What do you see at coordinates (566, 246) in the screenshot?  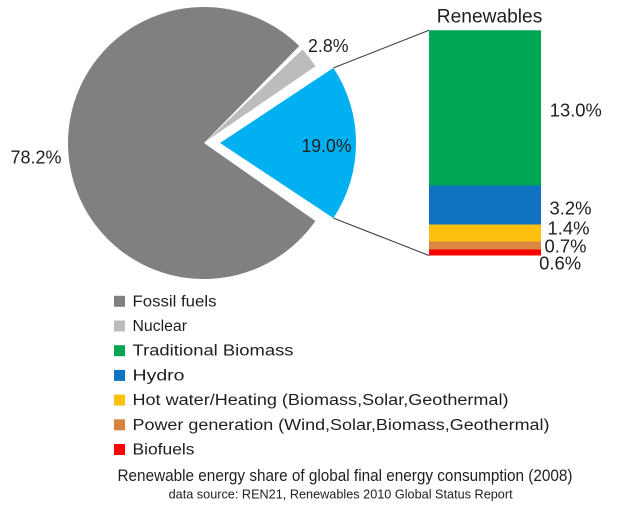 I see `svg-text: 0.7%` at bounding box center [566, 246].